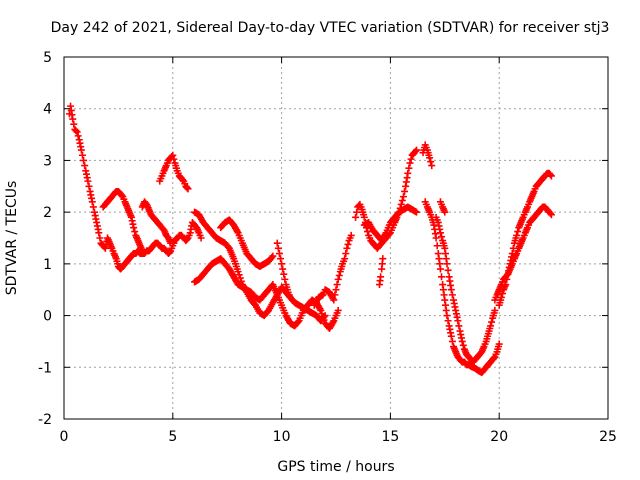  I want to click on x-tick-label: 10, so click(282, 437).